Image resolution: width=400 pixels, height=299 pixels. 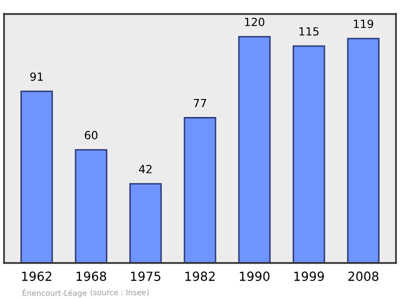 I want to click on x-tick-label: 1962, so click(x=37, y=277).